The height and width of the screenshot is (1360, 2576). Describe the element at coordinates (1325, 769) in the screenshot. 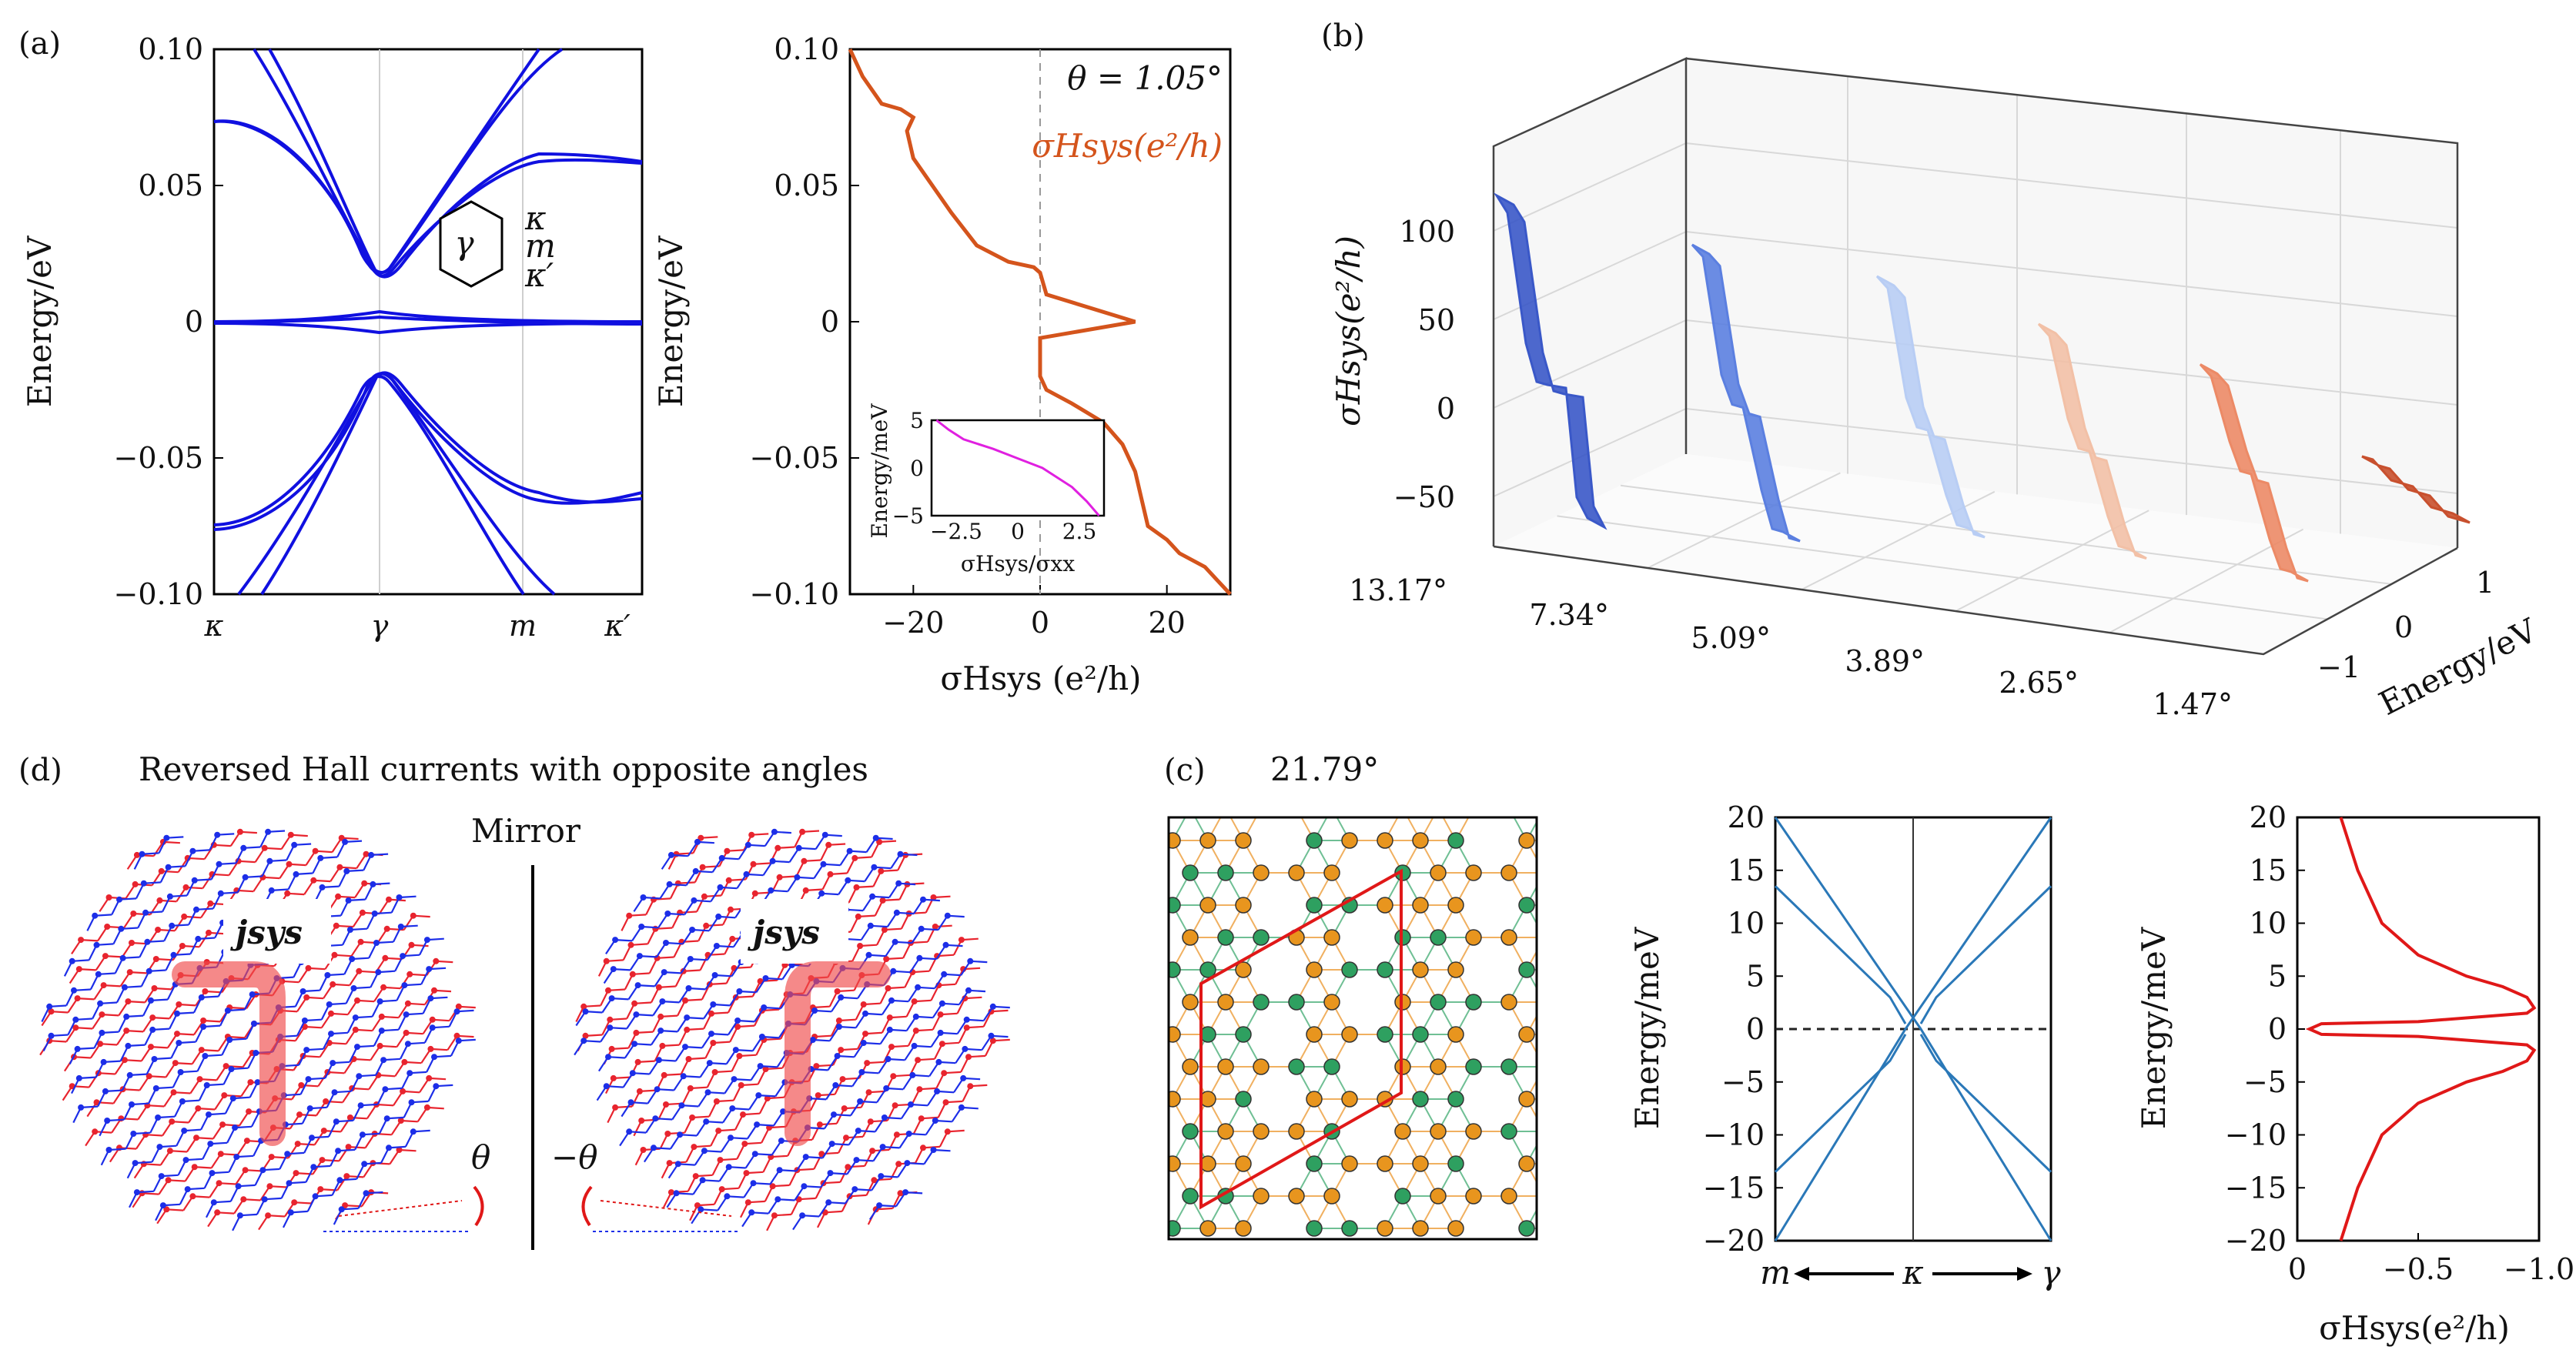

I see `c-angle: 21.79°` at that location.